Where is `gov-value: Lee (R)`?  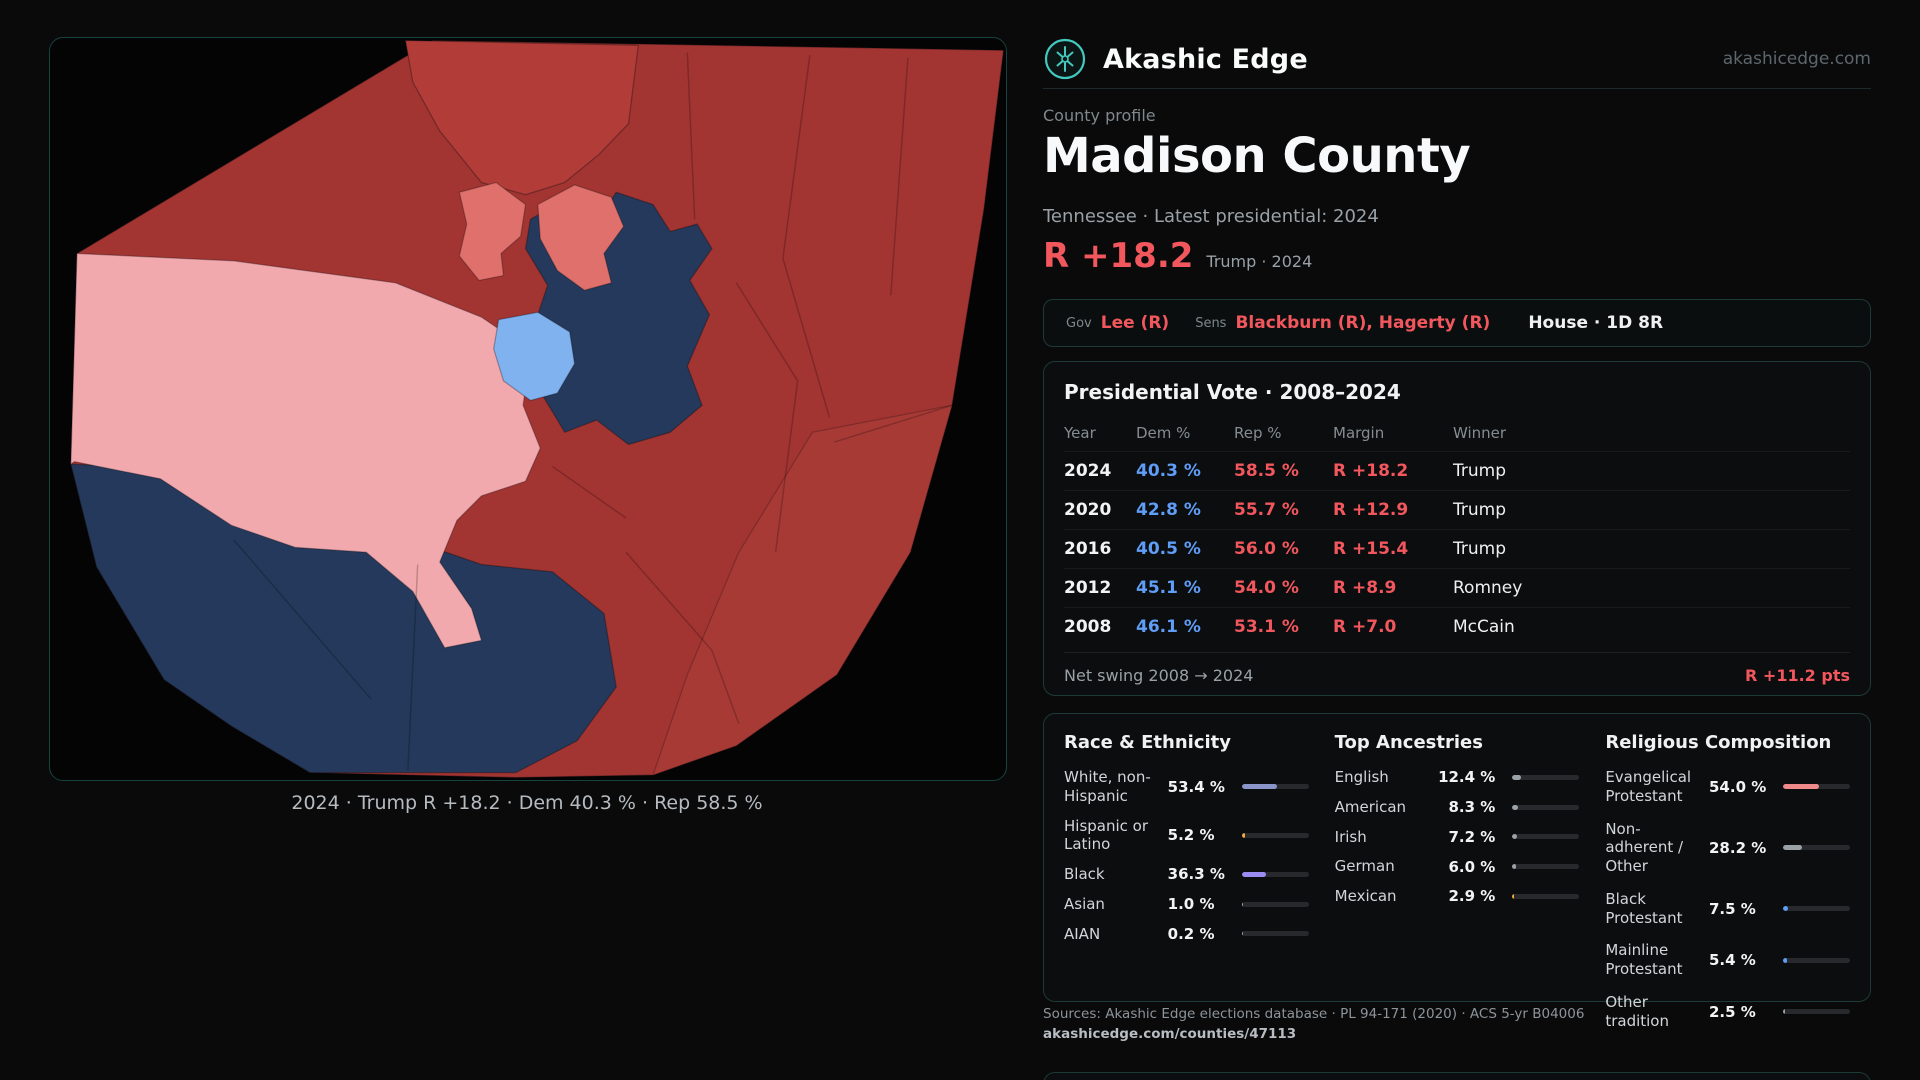
gov-value: Lee (R) is located at coordinates (1135, 323).